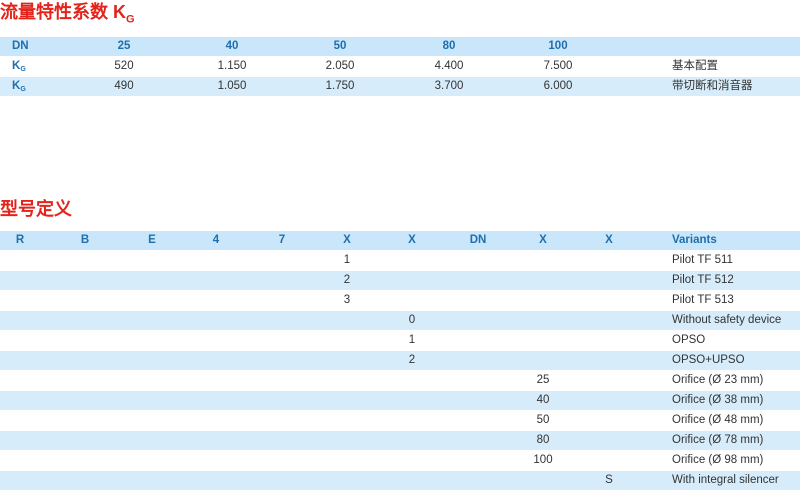  Describe the element at coordinates (449, 66) in the screenshot. I see `value-cell: 4.400` at that location.